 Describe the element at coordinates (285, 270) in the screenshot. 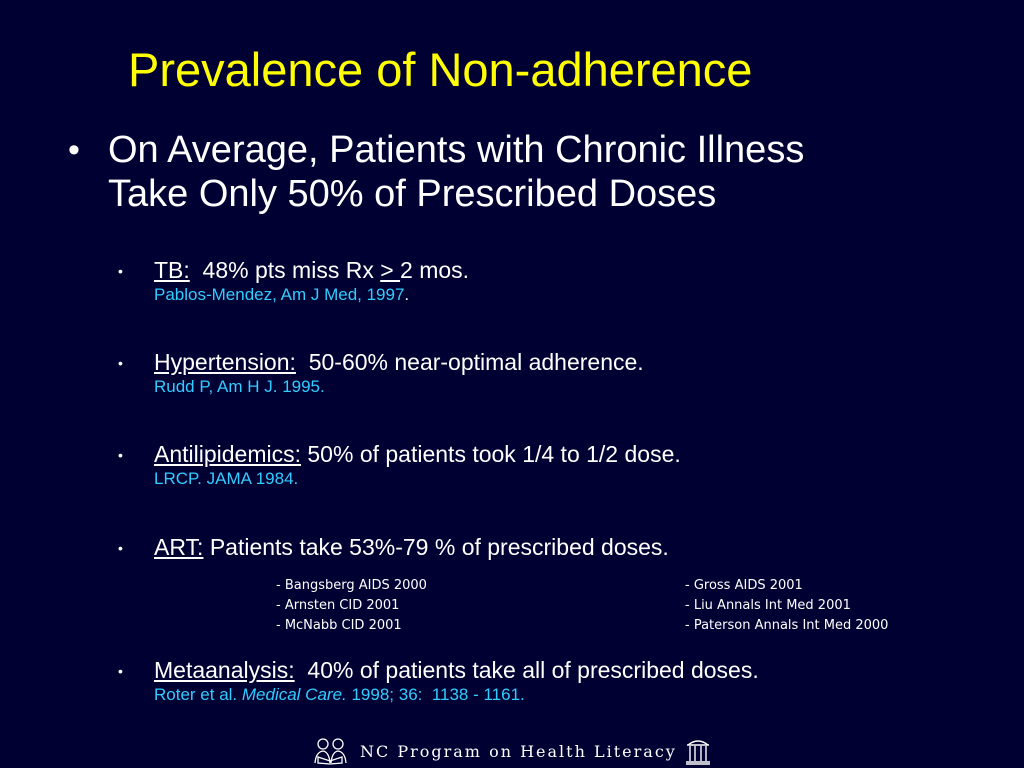

I see `sub-bullet-text: 48% pts miss Rx` at that location.